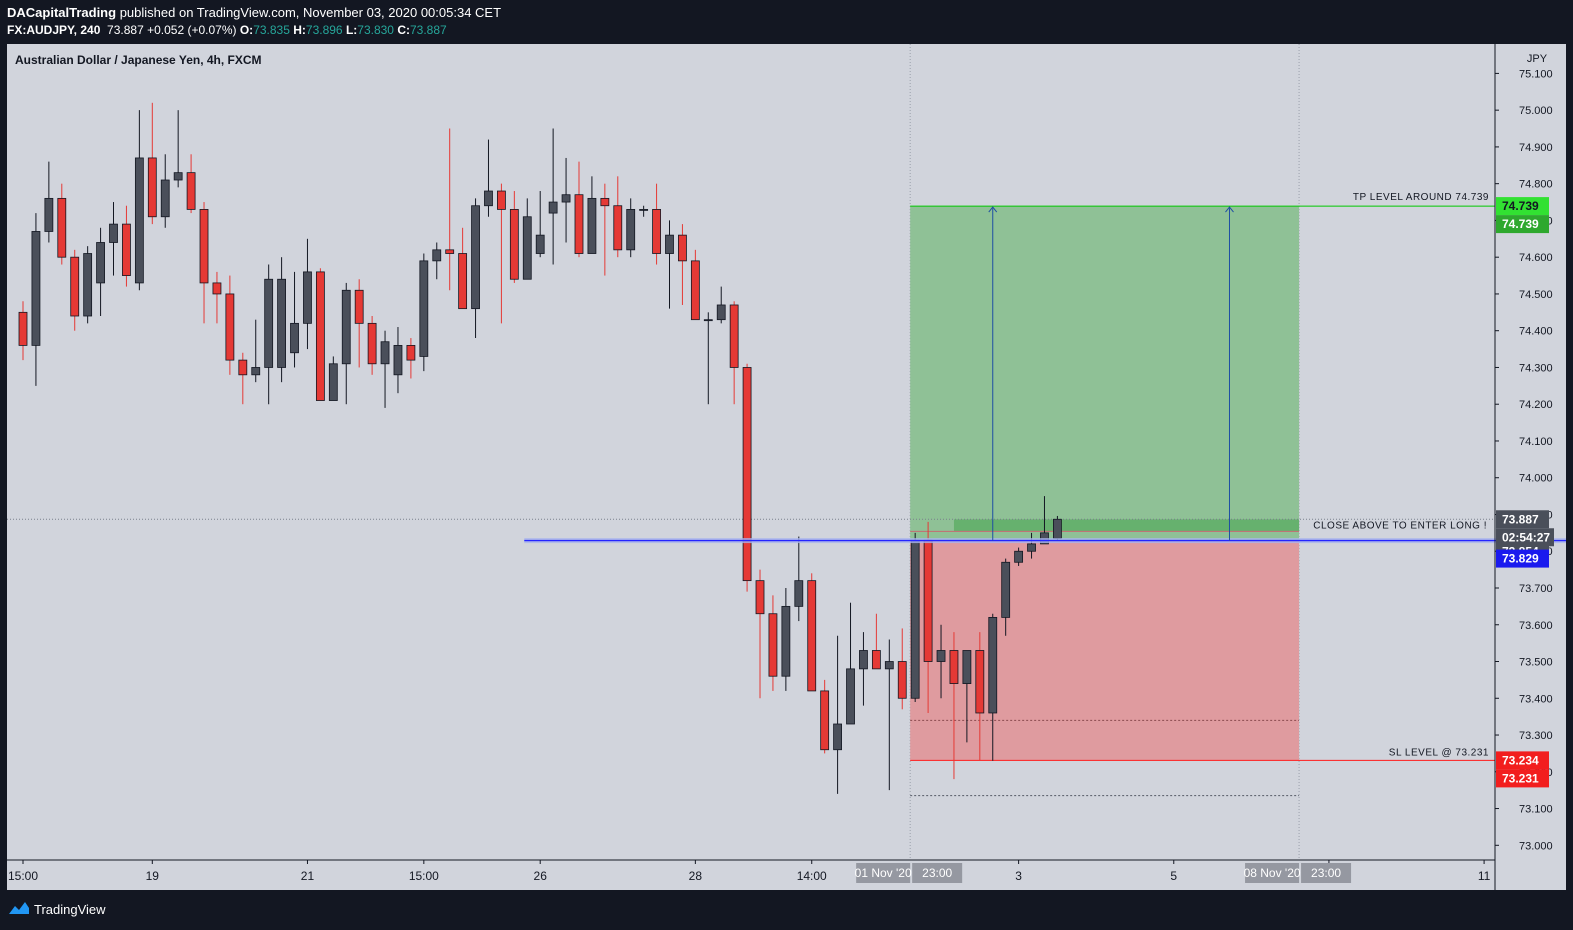 Image resolution: width=1573 pixels, height=930 pixels. What do you see at coordinates (308, 876) in the screenshot?
I see `time-tick-label: 21` at bounding box center [308, 876].